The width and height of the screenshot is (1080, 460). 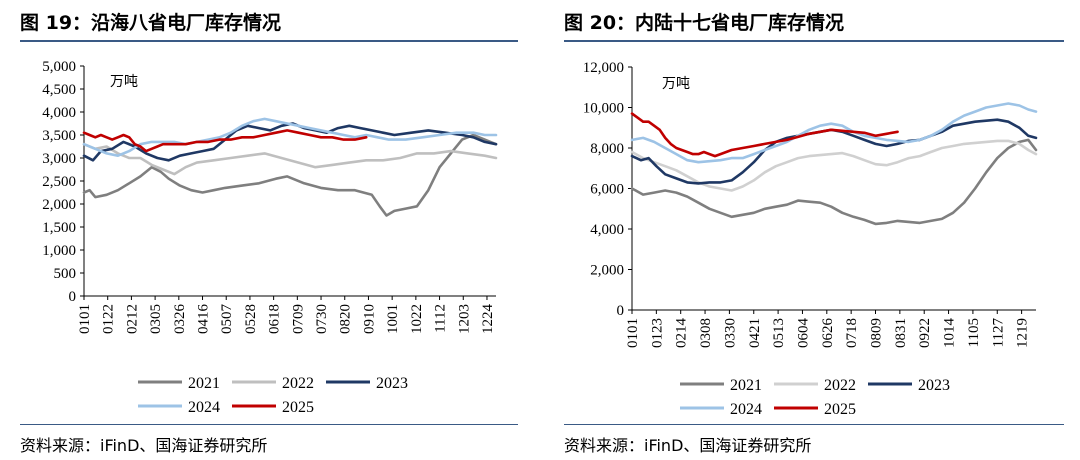 I want to click on x-tick-label: 1224, so click(x=488, y=319).